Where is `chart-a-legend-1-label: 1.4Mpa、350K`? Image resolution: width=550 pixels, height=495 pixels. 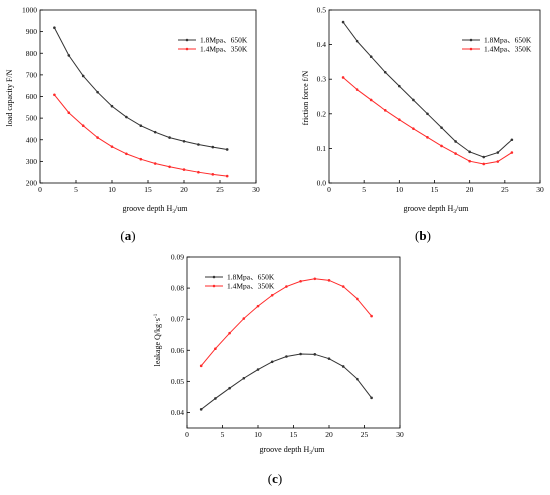
chart-a-legend-1-label: 1.4Mpa、350K is located at coordinates (224, 49).